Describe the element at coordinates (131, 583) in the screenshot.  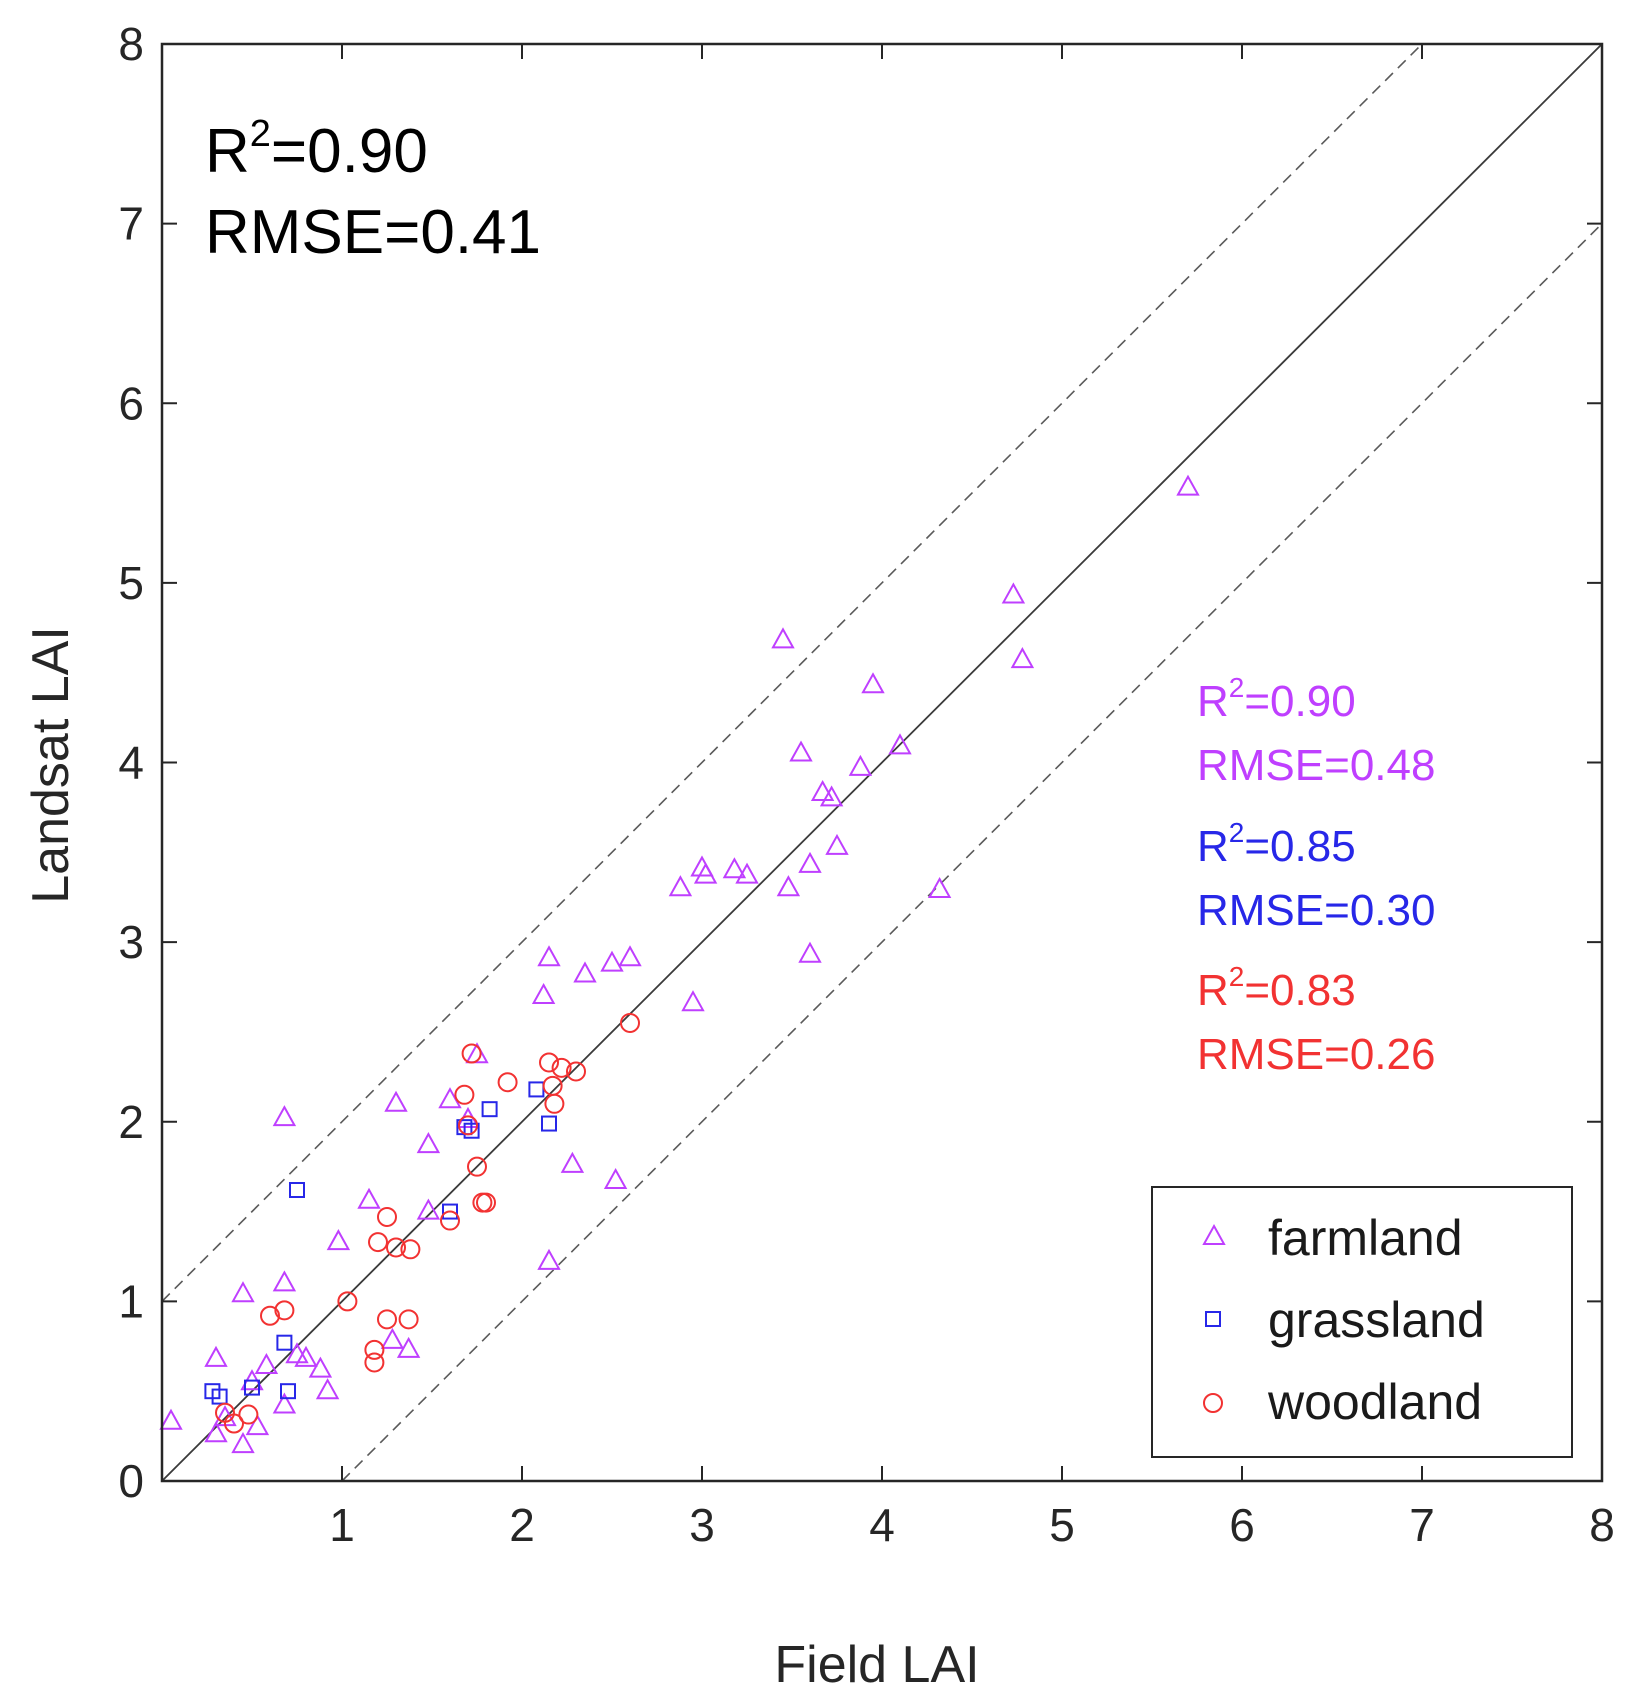
I see `y-tick-label: 5` at that location.